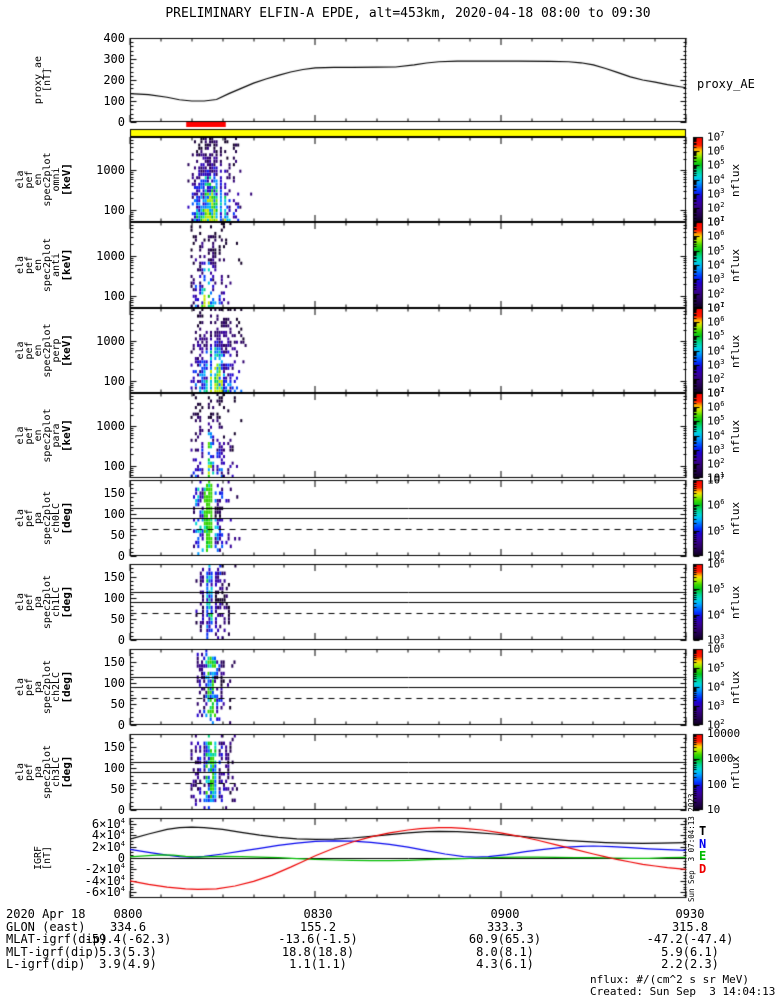 The width and height of the screenshot is (775, 1000). What do you see at coordinates (716, 564) in the screenshot?
I see `colorbar-tick-label-pa-ch1LC: 10⁶` at bounding box center [716, 564].